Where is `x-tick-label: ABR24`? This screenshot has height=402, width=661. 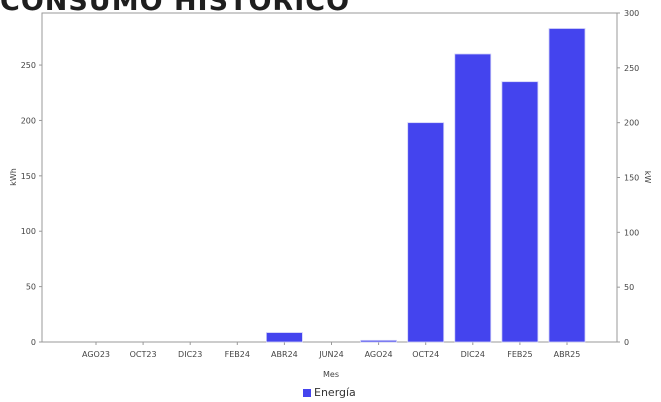 x-tick-label: ABR24 is located at coordinates (284, 354).